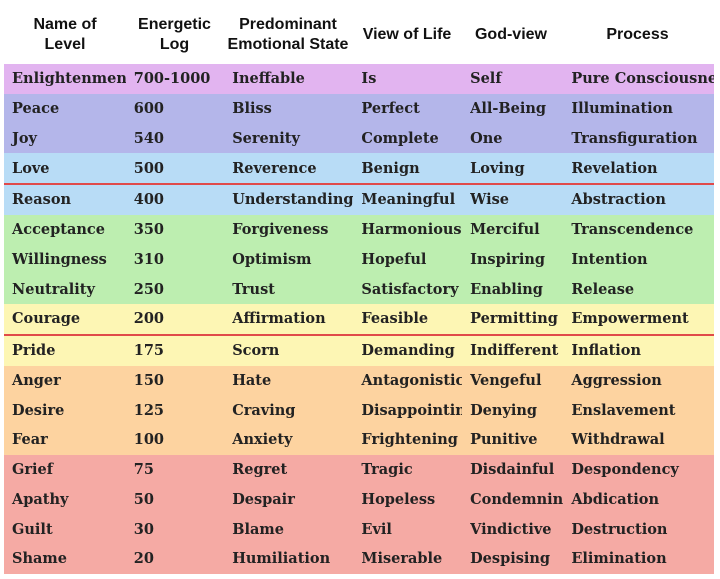  Describe the element at coordinates (506, 289) in the screenshot. I see `god-view-cell: Enabling` at that location.